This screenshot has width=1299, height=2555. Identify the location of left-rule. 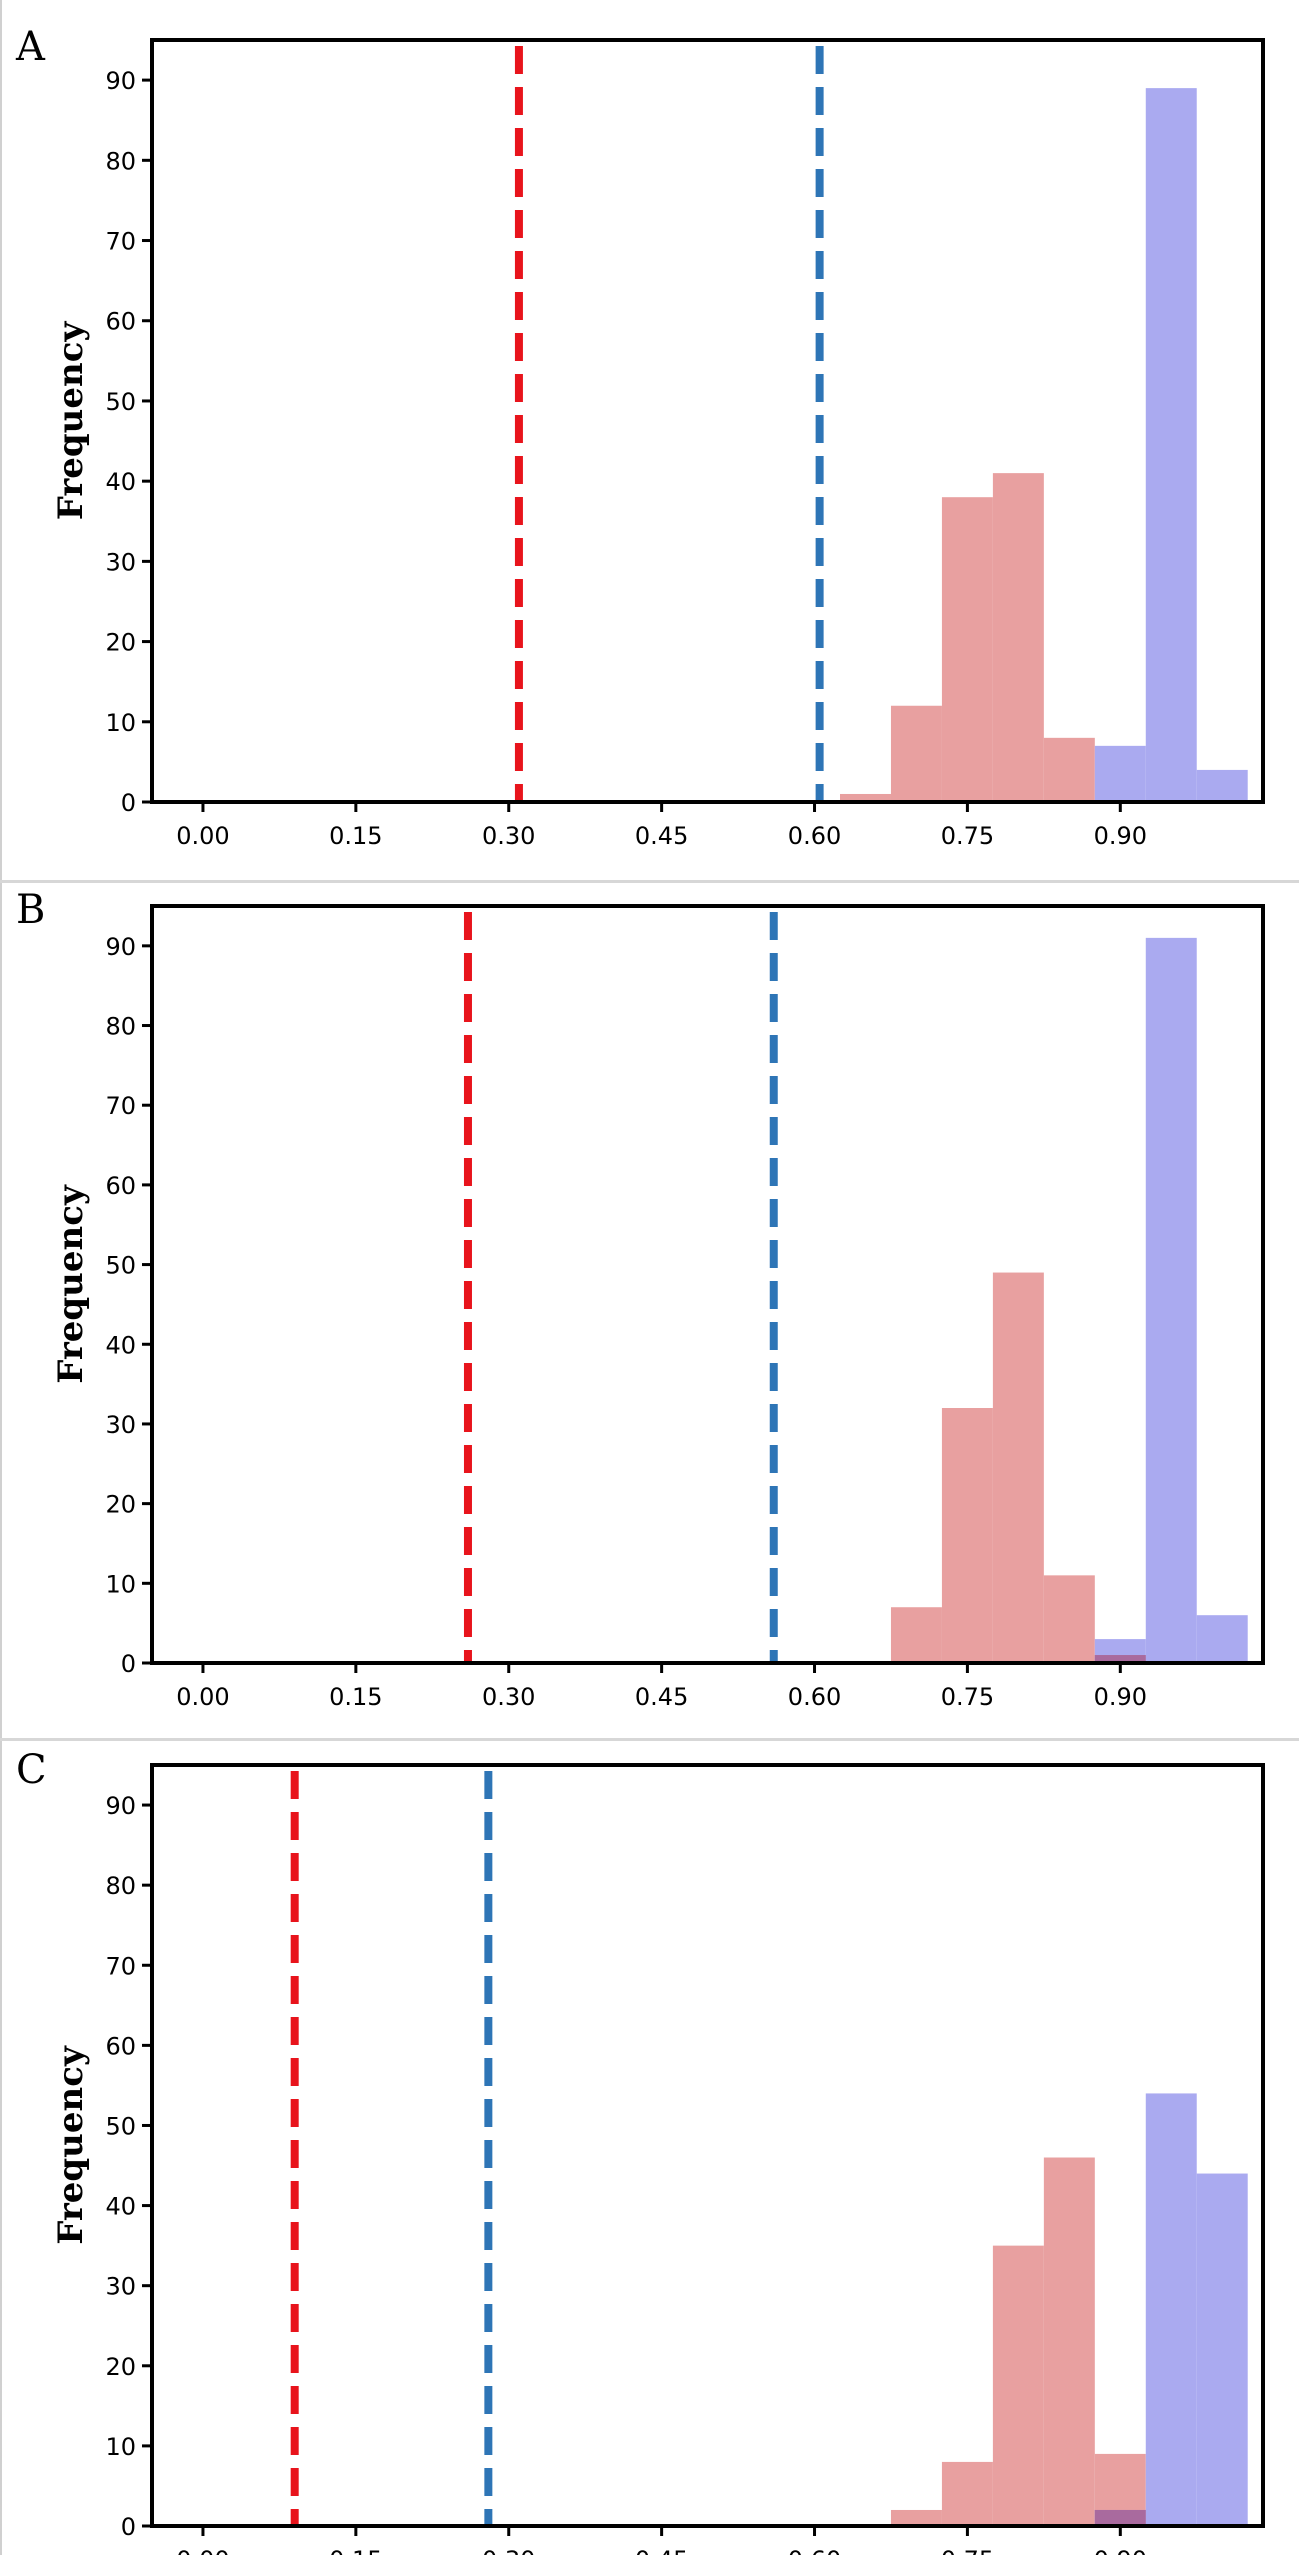
(1, 1277).